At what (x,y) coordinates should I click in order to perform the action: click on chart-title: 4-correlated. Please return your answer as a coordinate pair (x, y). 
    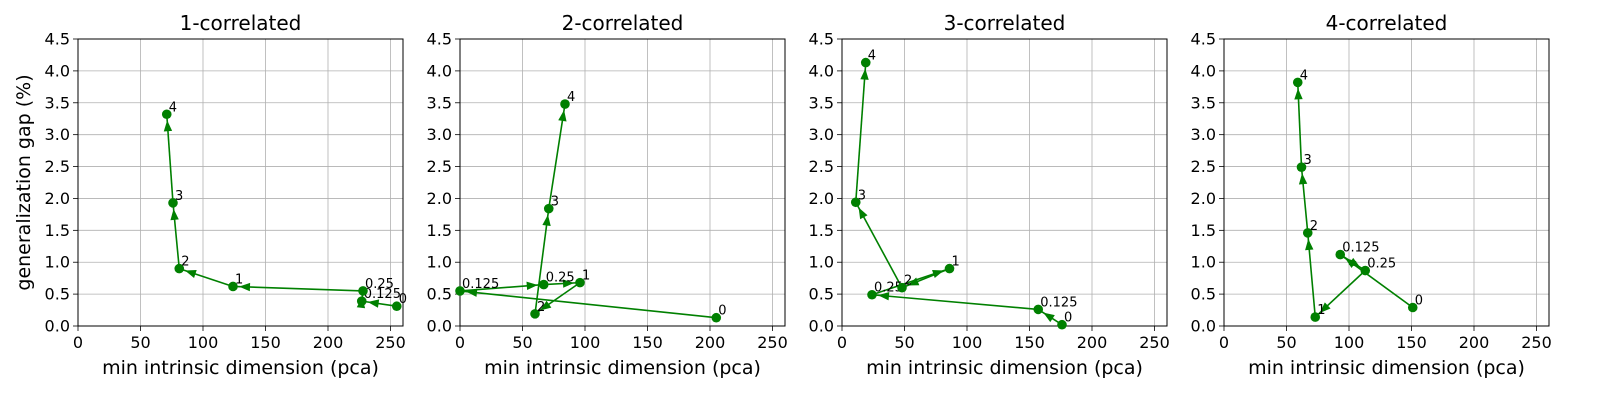
    Looking at the image, I should click on (1387, 23).